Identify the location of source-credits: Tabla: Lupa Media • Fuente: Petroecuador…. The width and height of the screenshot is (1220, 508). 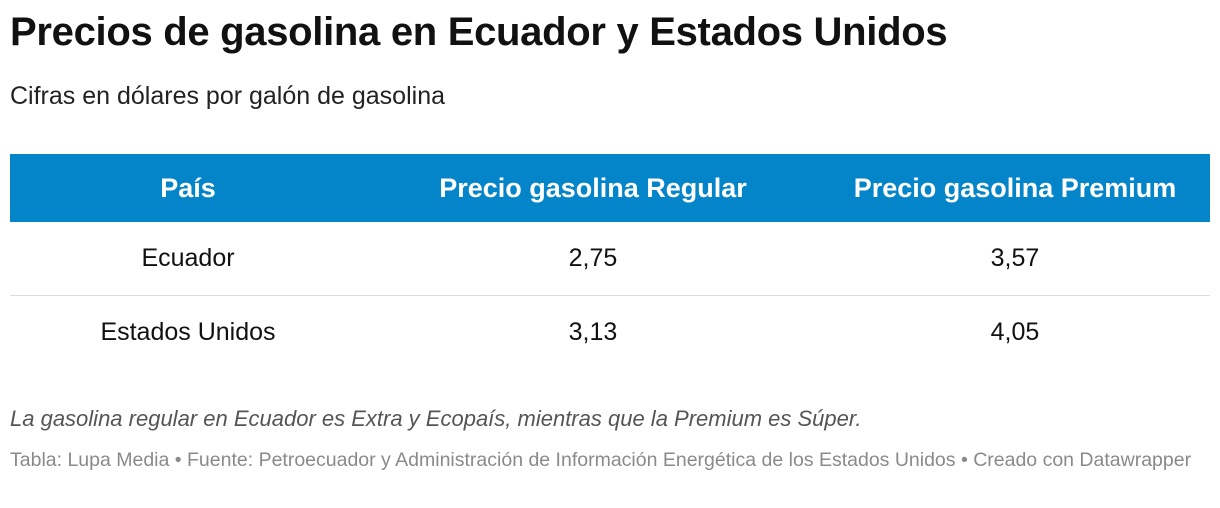
(601, 460).